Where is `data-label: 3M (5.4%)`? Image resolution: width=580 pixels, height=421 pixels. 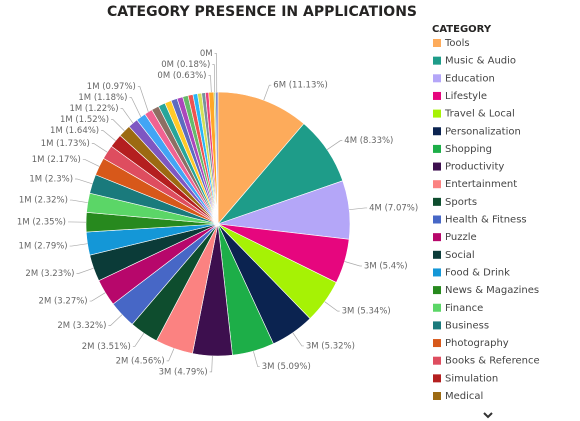 data-label: 3M (5.4%) is located at coordinates (386, 267).